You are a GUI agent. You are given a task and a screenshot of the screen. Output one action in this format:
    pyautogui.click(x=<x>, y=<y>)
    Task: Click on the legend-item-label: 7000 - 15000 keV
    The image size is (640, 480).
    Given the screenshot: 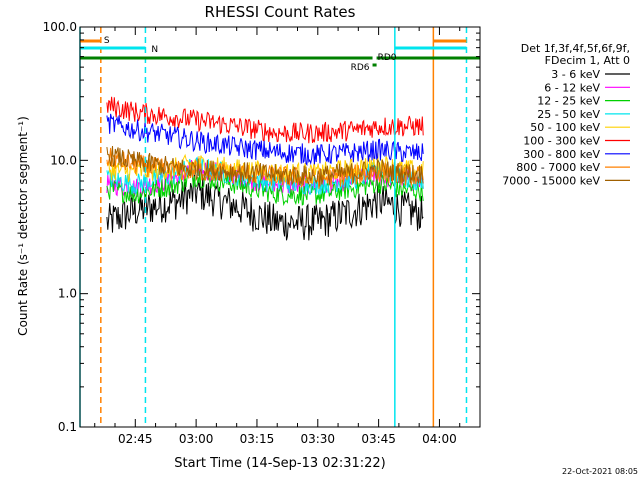 What is the action you would take?
    pyautogui.click(x=551, y=180)
    